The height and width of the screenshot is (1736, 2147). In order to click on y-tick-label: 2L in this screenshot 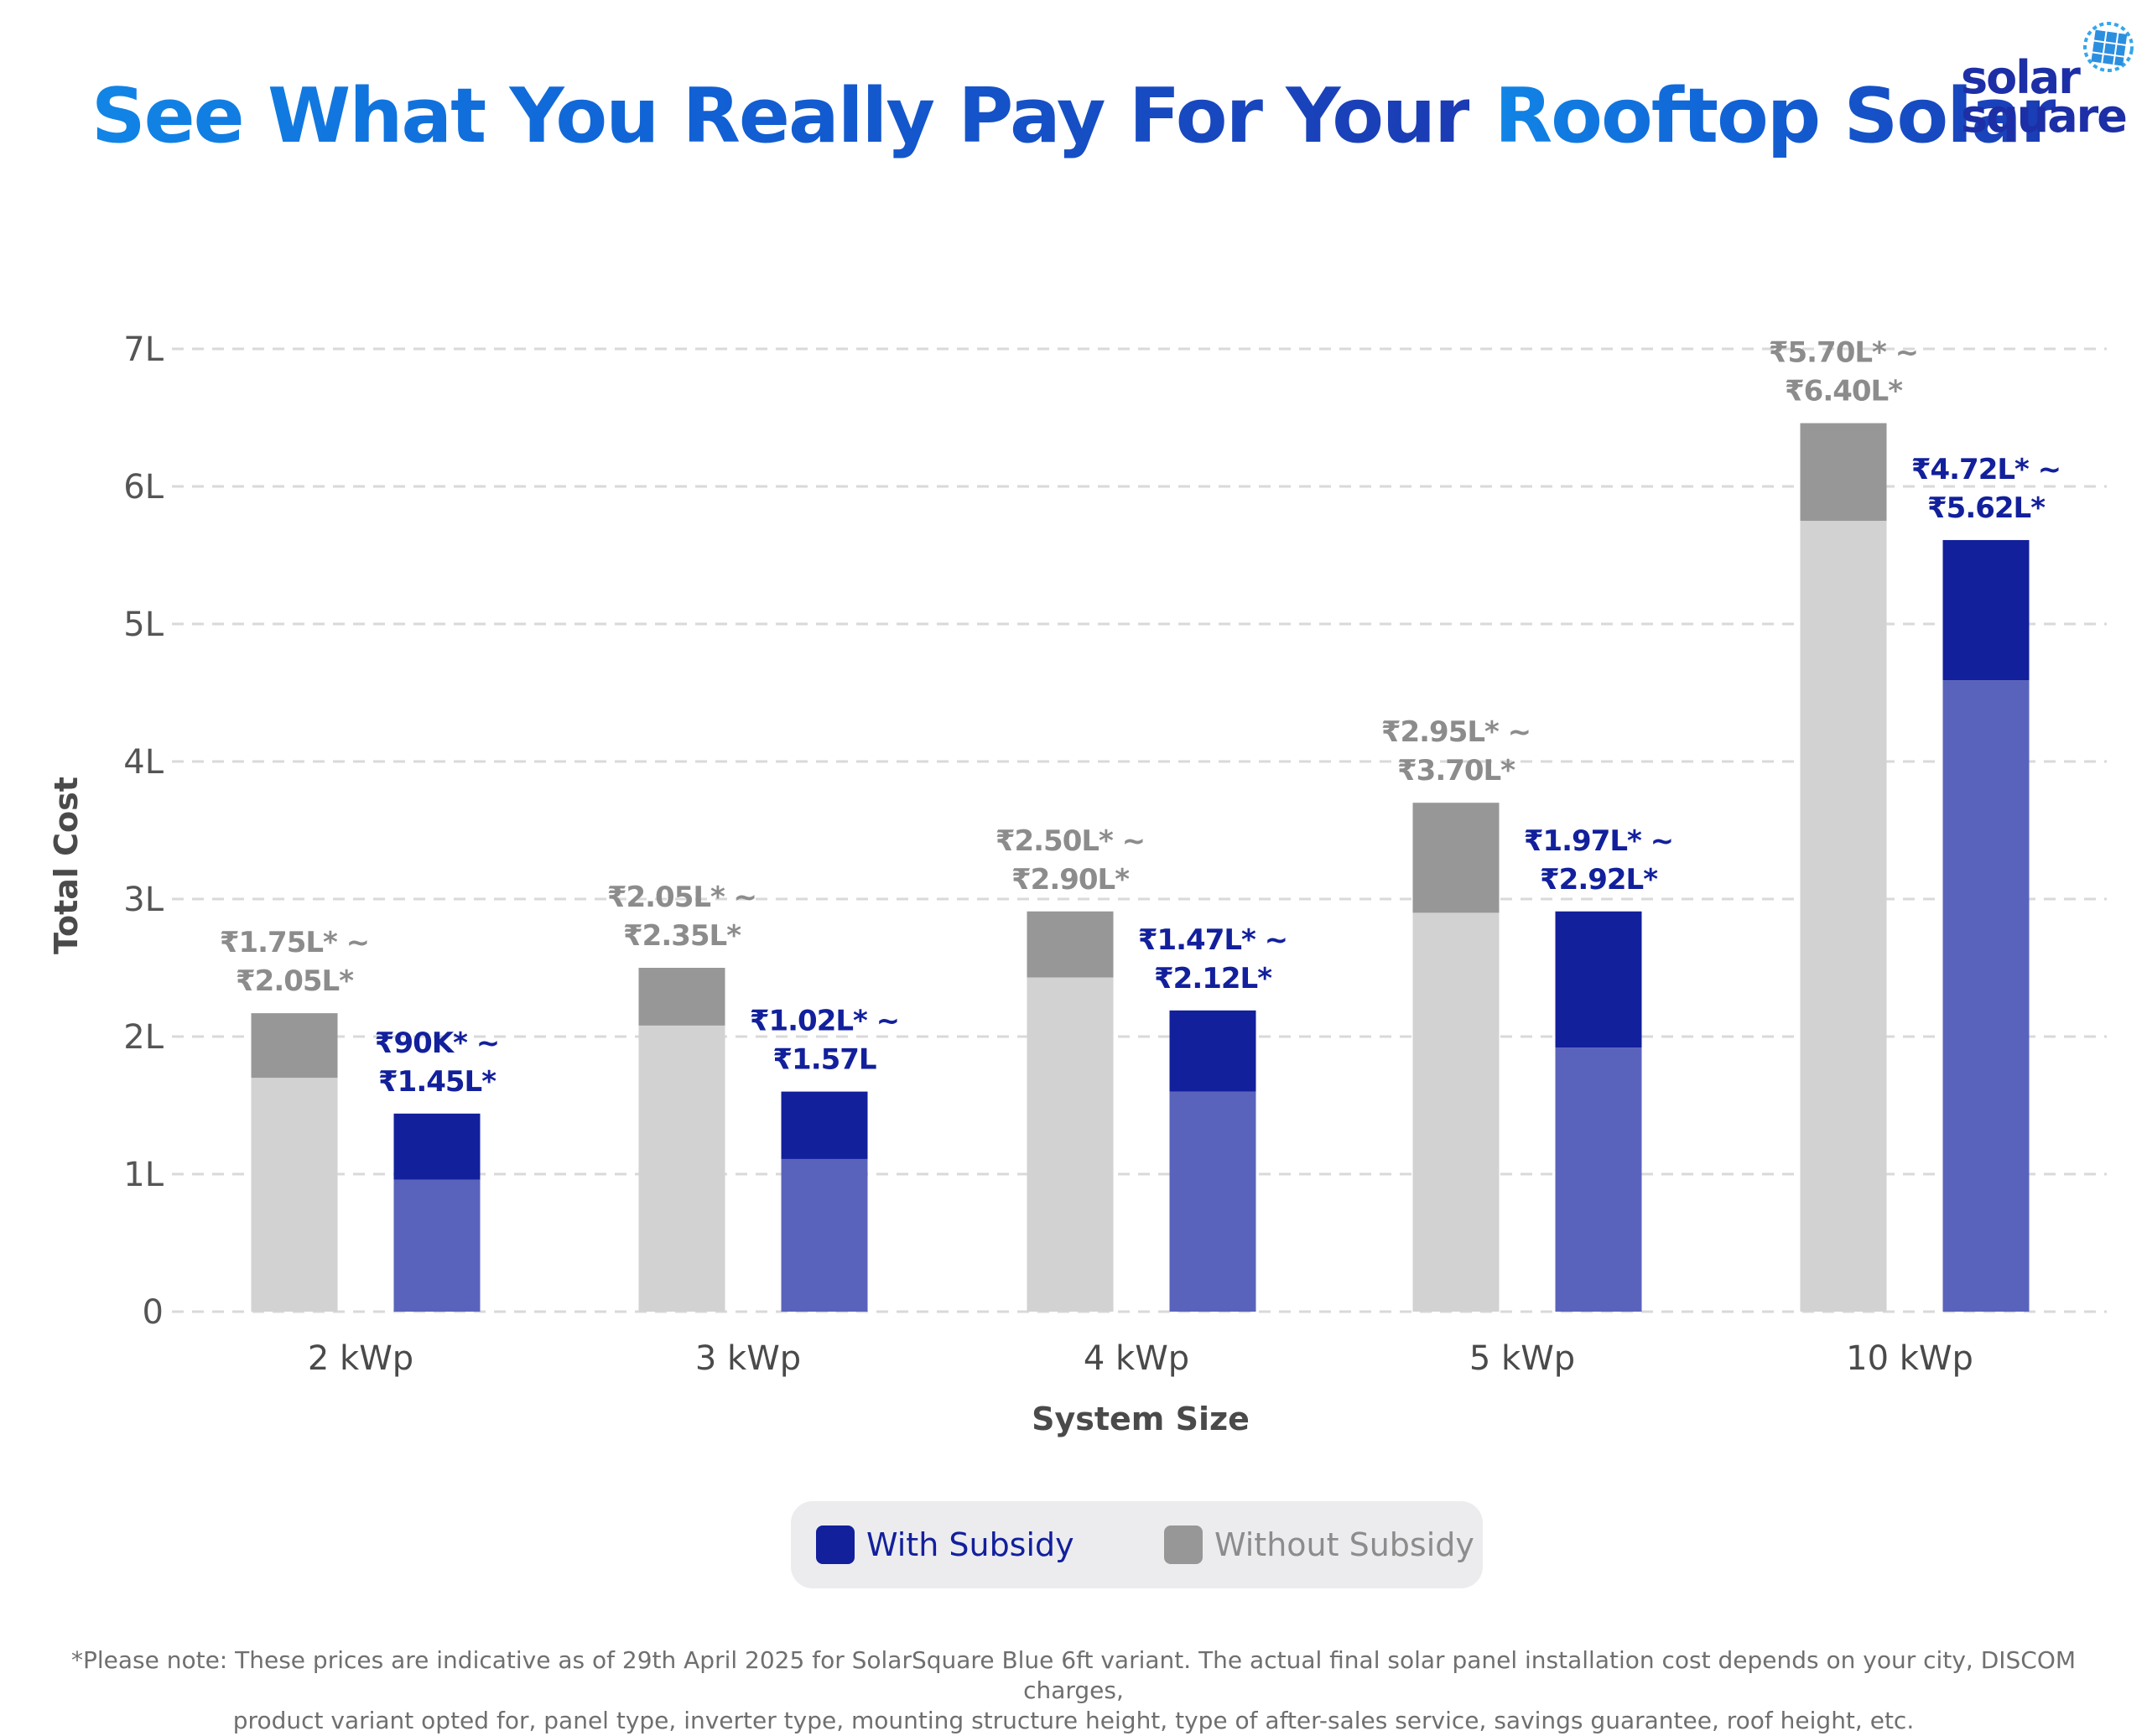, I will do `click(143, 1037)`.